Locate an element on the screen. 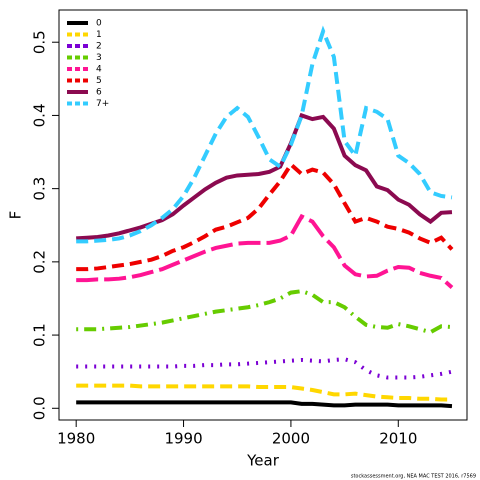 This screenshot has height=480, width=480. x-tick-label: 2000 is located at coordinates (291, 439).